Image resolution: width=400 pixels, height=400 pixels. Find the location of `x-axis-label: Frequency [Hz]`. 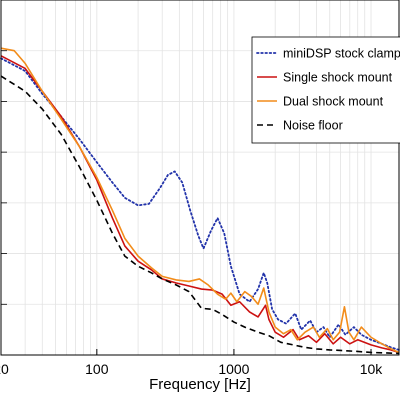

x-axis-label: Frequency [Hz] is located at coordinates (200, 384).